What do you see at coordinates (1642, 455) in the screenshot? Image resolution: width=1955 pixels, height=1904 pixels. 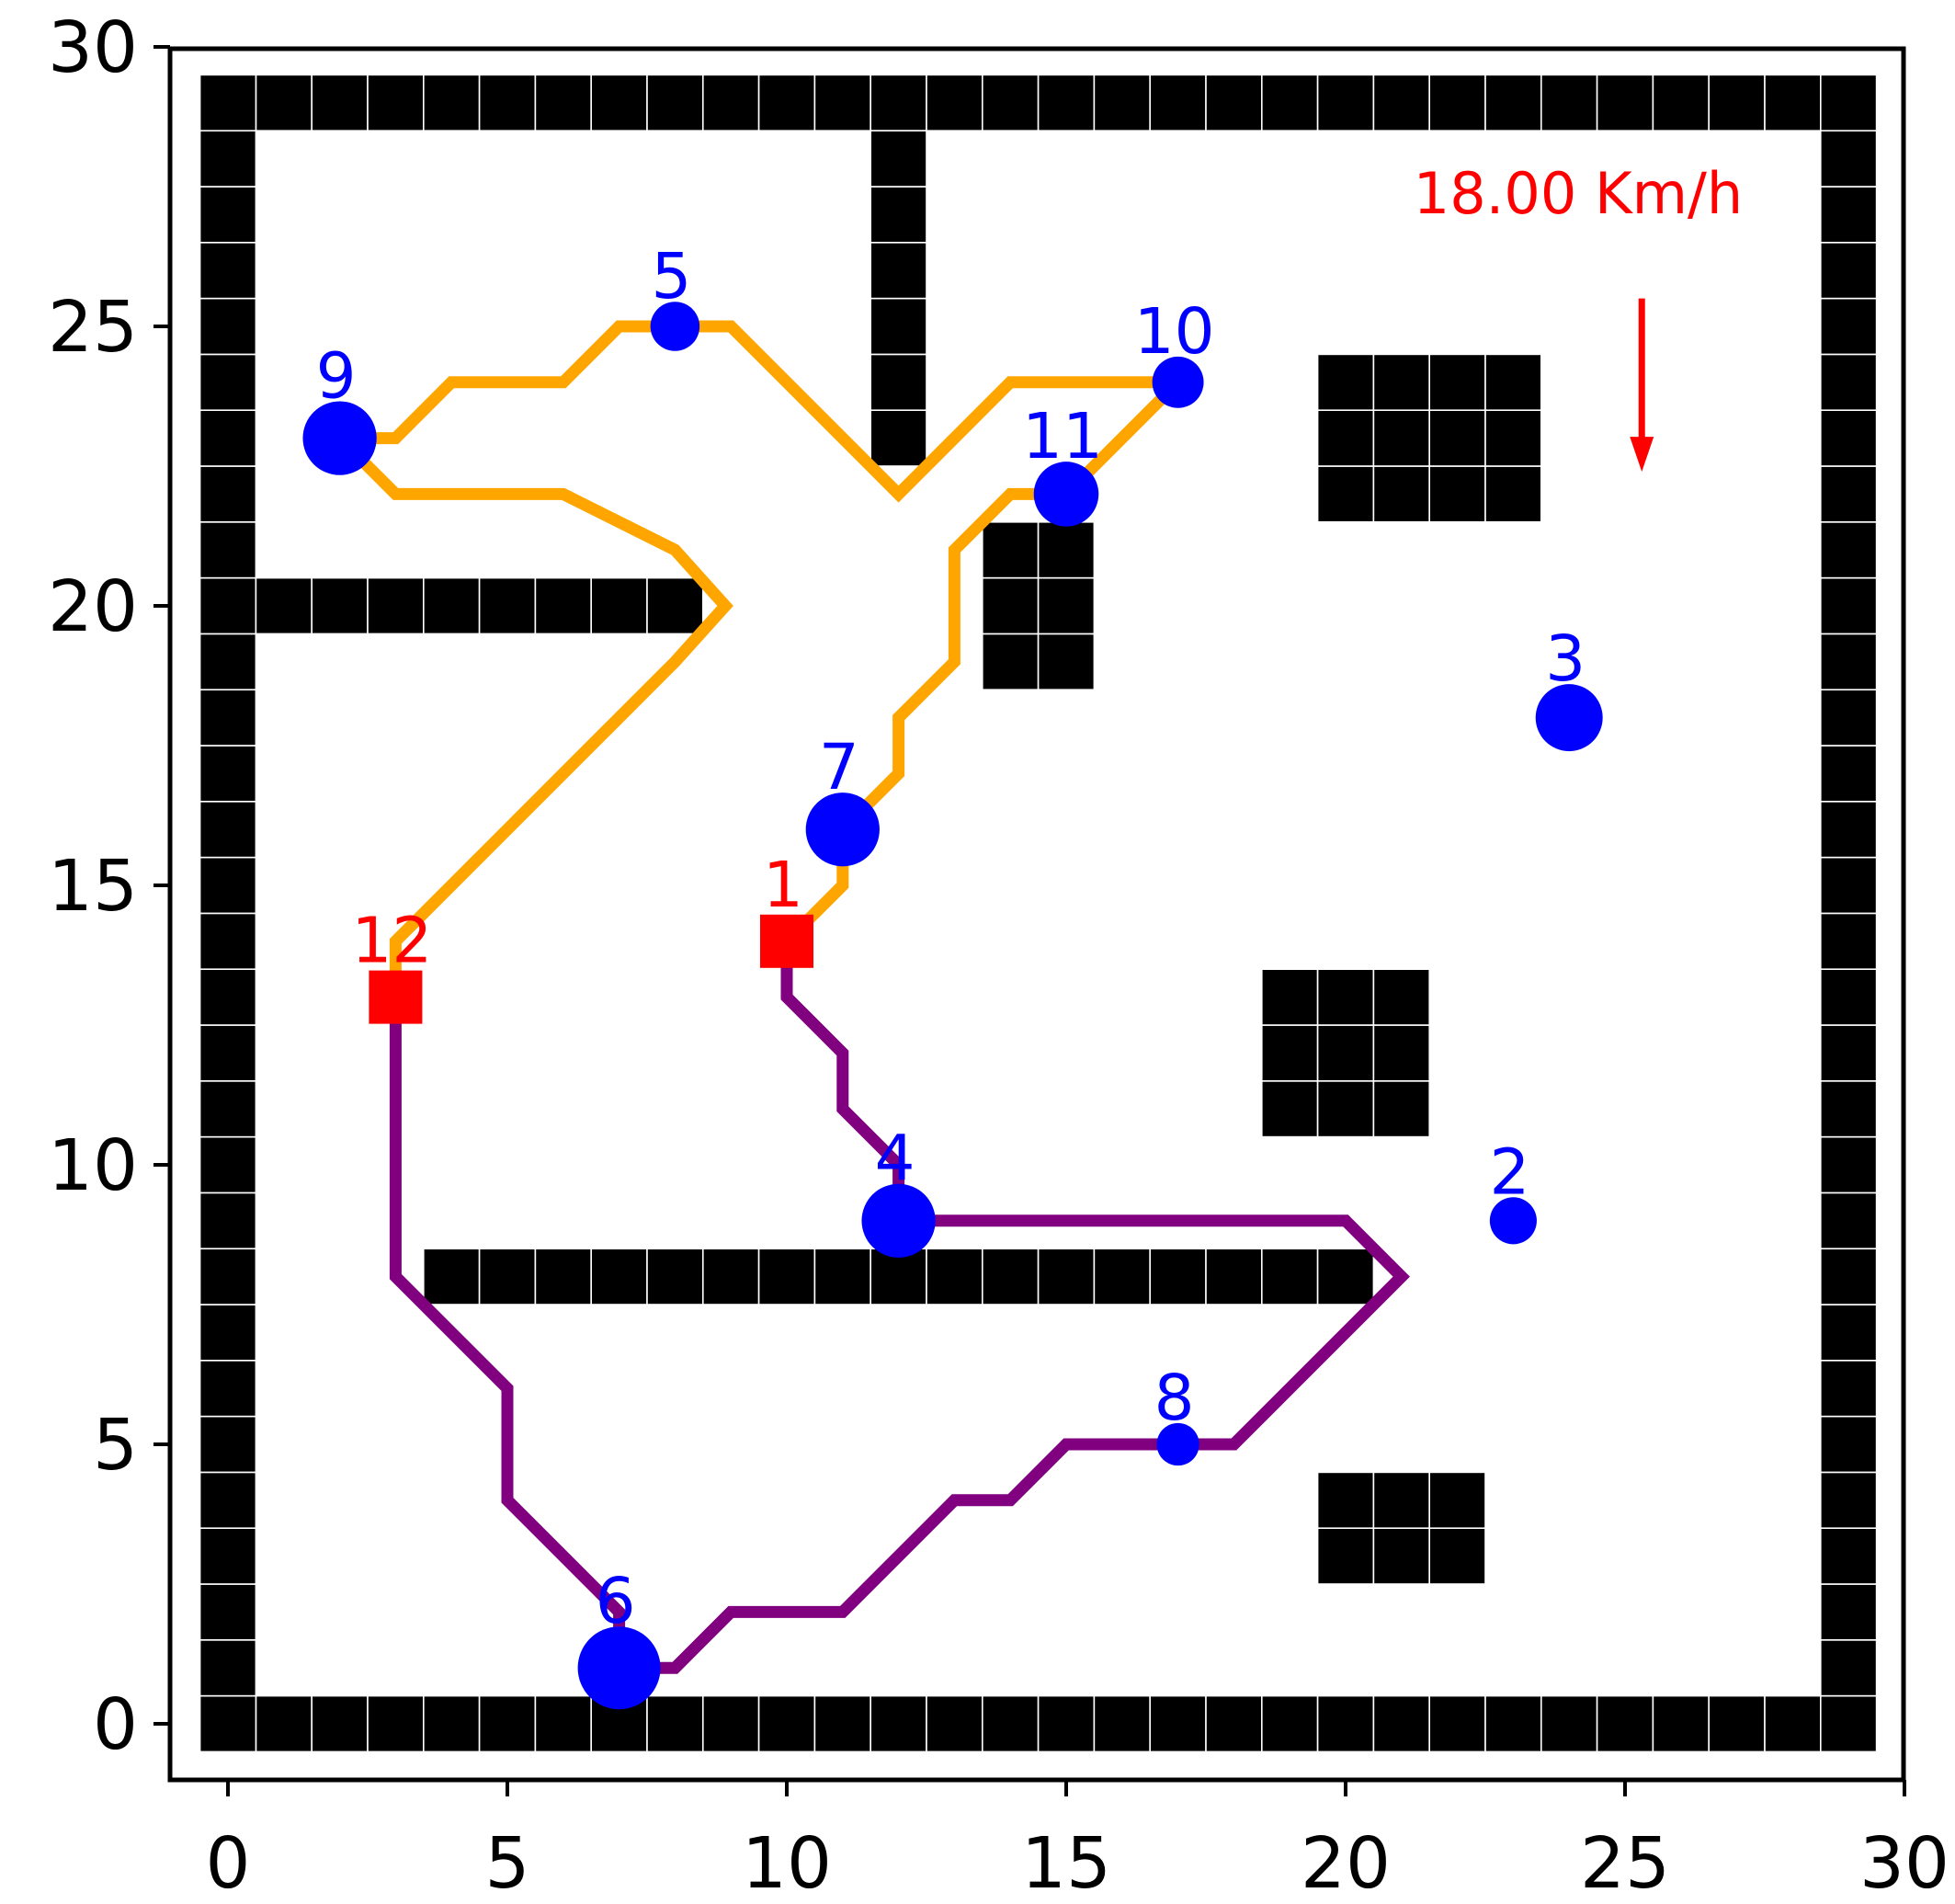 I see `arrow-head` at bounding box center [1642, 455].